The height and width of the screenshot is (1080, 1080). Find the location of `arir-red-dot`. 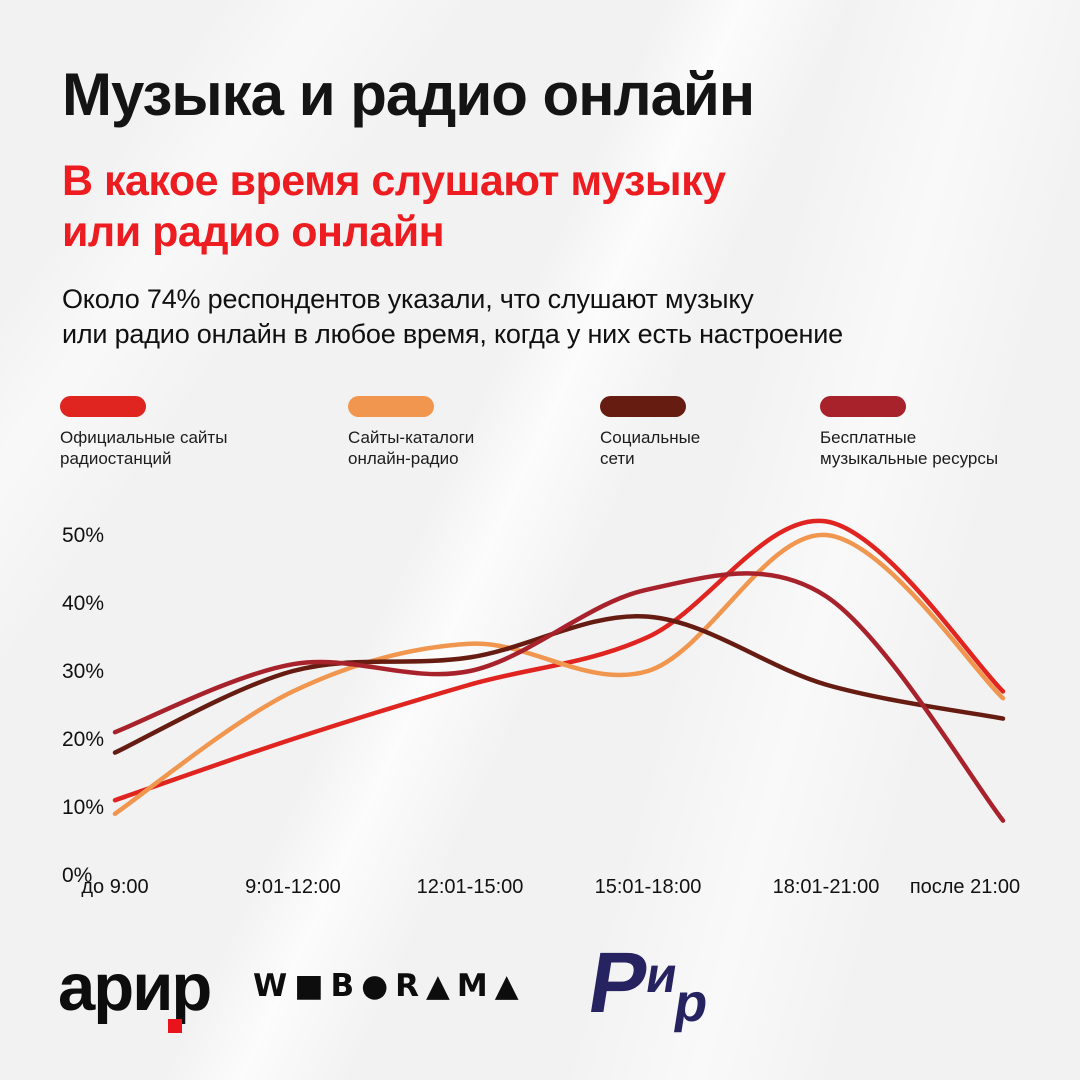

arir-red-dot is located at coordinates (175, 1026).